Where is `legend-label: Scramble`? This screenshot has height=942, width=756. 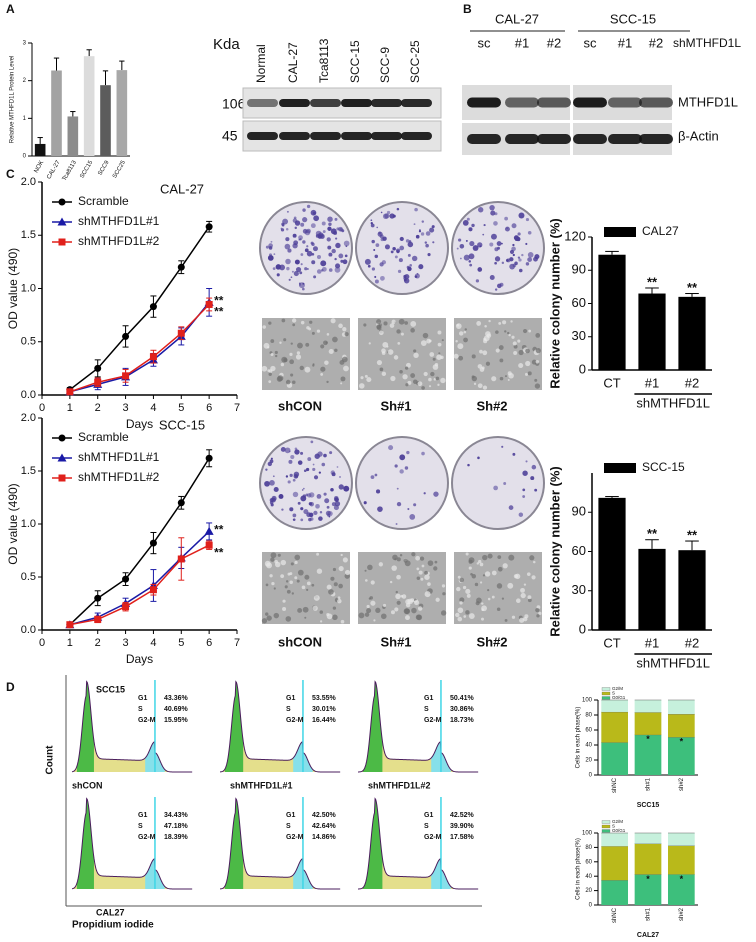 legend-label: Scramble is located at coordinates (103, 201).